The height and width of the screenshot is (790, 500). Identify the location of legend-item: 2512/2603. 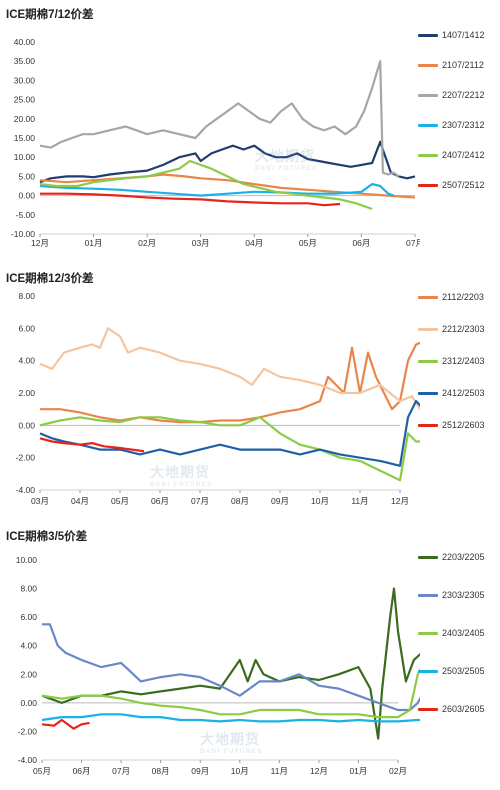
(451, 425).